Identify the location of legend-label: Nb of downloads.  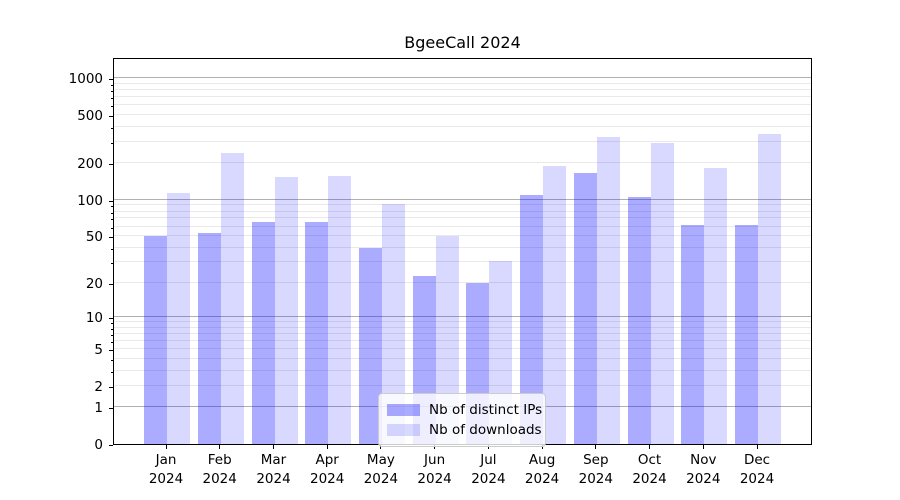
(485, 430).